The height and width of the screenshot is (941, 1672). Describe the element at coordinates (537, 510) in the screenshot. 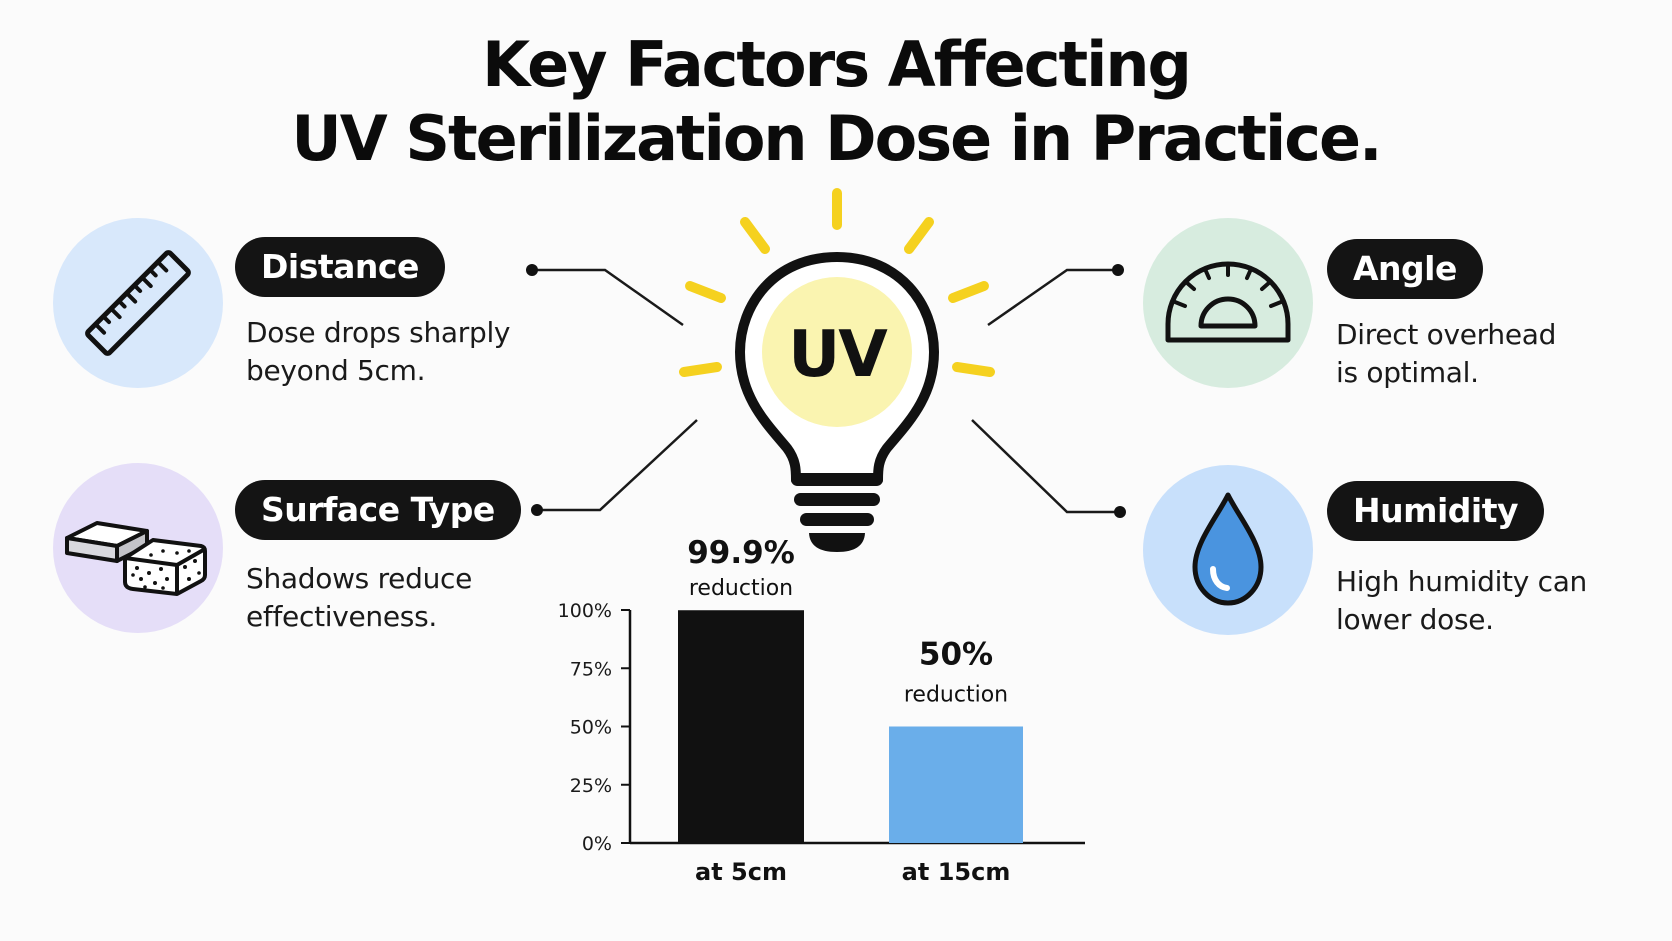

I see `connector-dot-surface` at that location.